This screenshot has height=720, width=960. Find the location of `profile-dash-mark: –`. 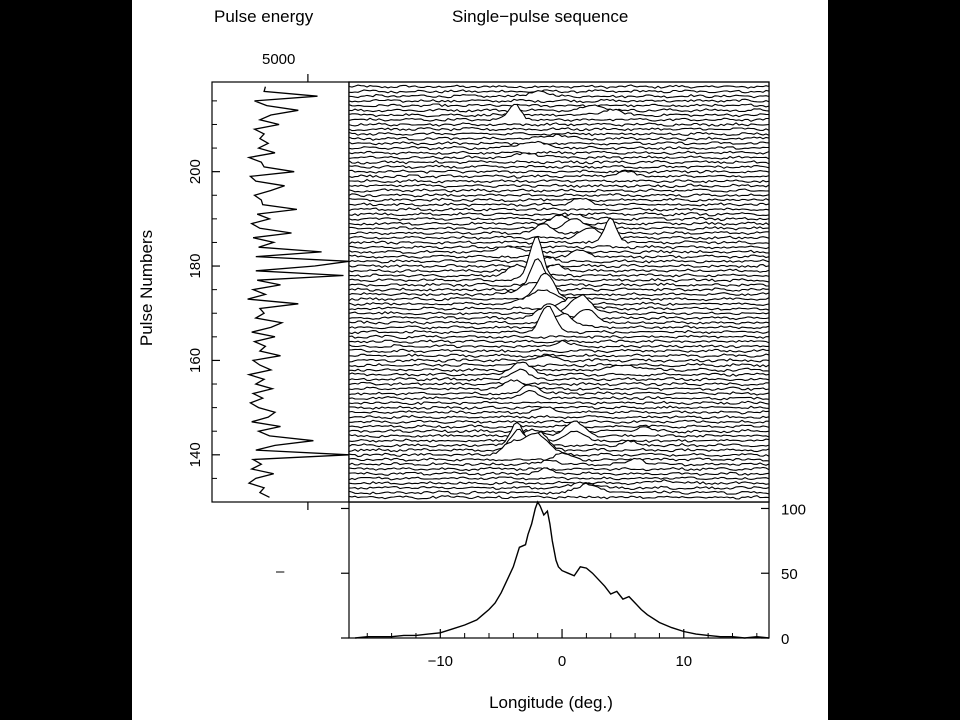

profile-dash-mark: – is located at coordinates (280, 571).